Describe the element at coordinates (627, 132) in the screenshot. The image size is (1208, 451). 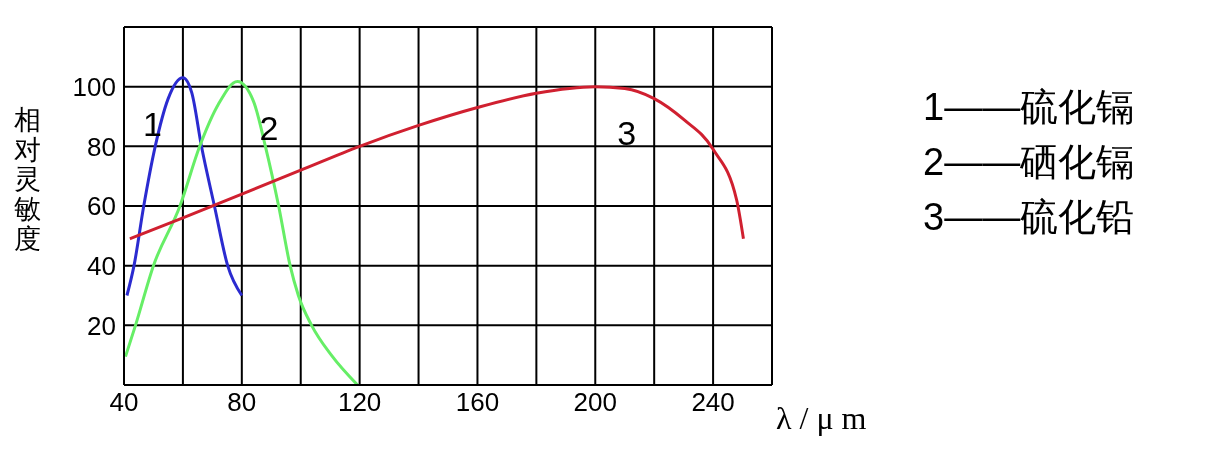
I see `series-label: 3` at that location.